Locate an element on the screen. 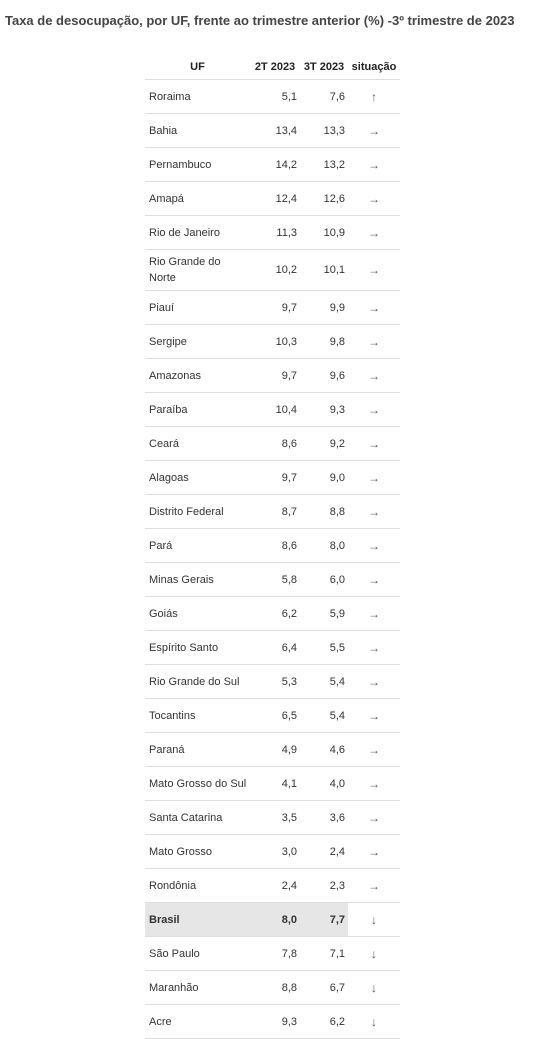 This screenshot has height=1039, width=549. value-2t: 5,3 is located at coordinates (275, 681).